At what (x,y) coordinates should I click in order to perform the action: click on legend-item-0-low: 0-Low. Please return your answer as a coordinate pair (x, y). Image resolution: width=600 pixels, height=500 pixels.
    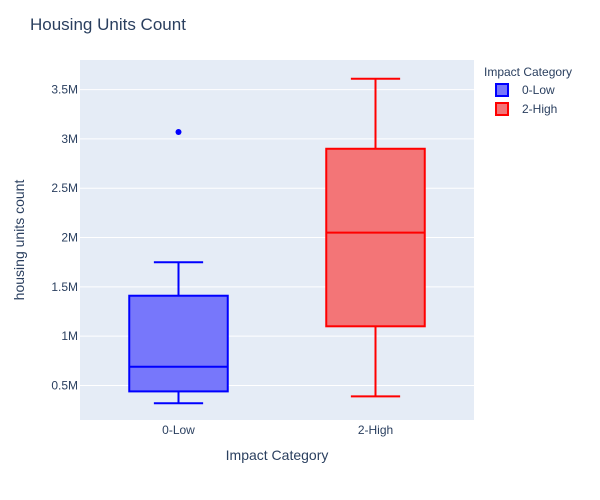
    Looking at the image, I should click on (525, 90).